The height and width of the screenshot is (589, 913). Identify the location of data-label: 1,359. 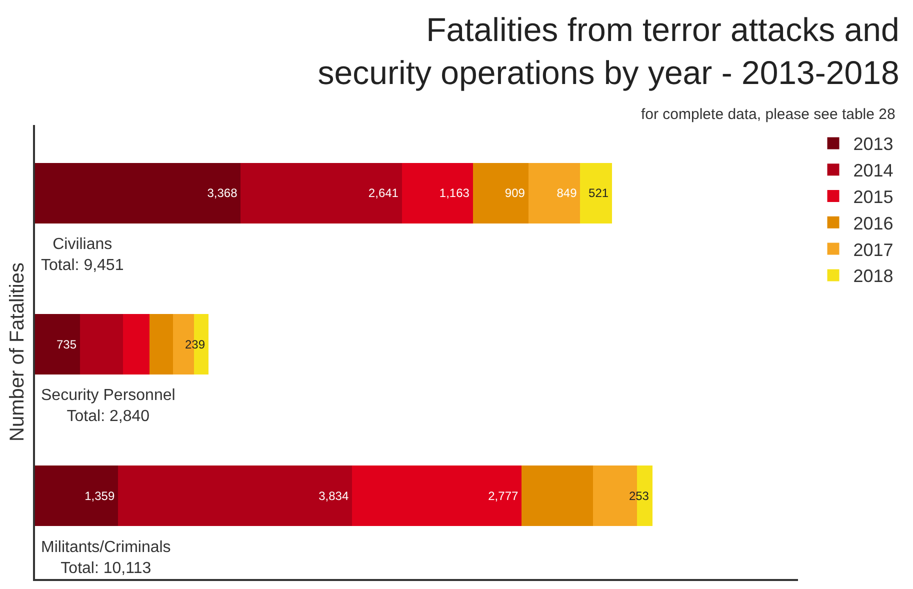
(99, 495).